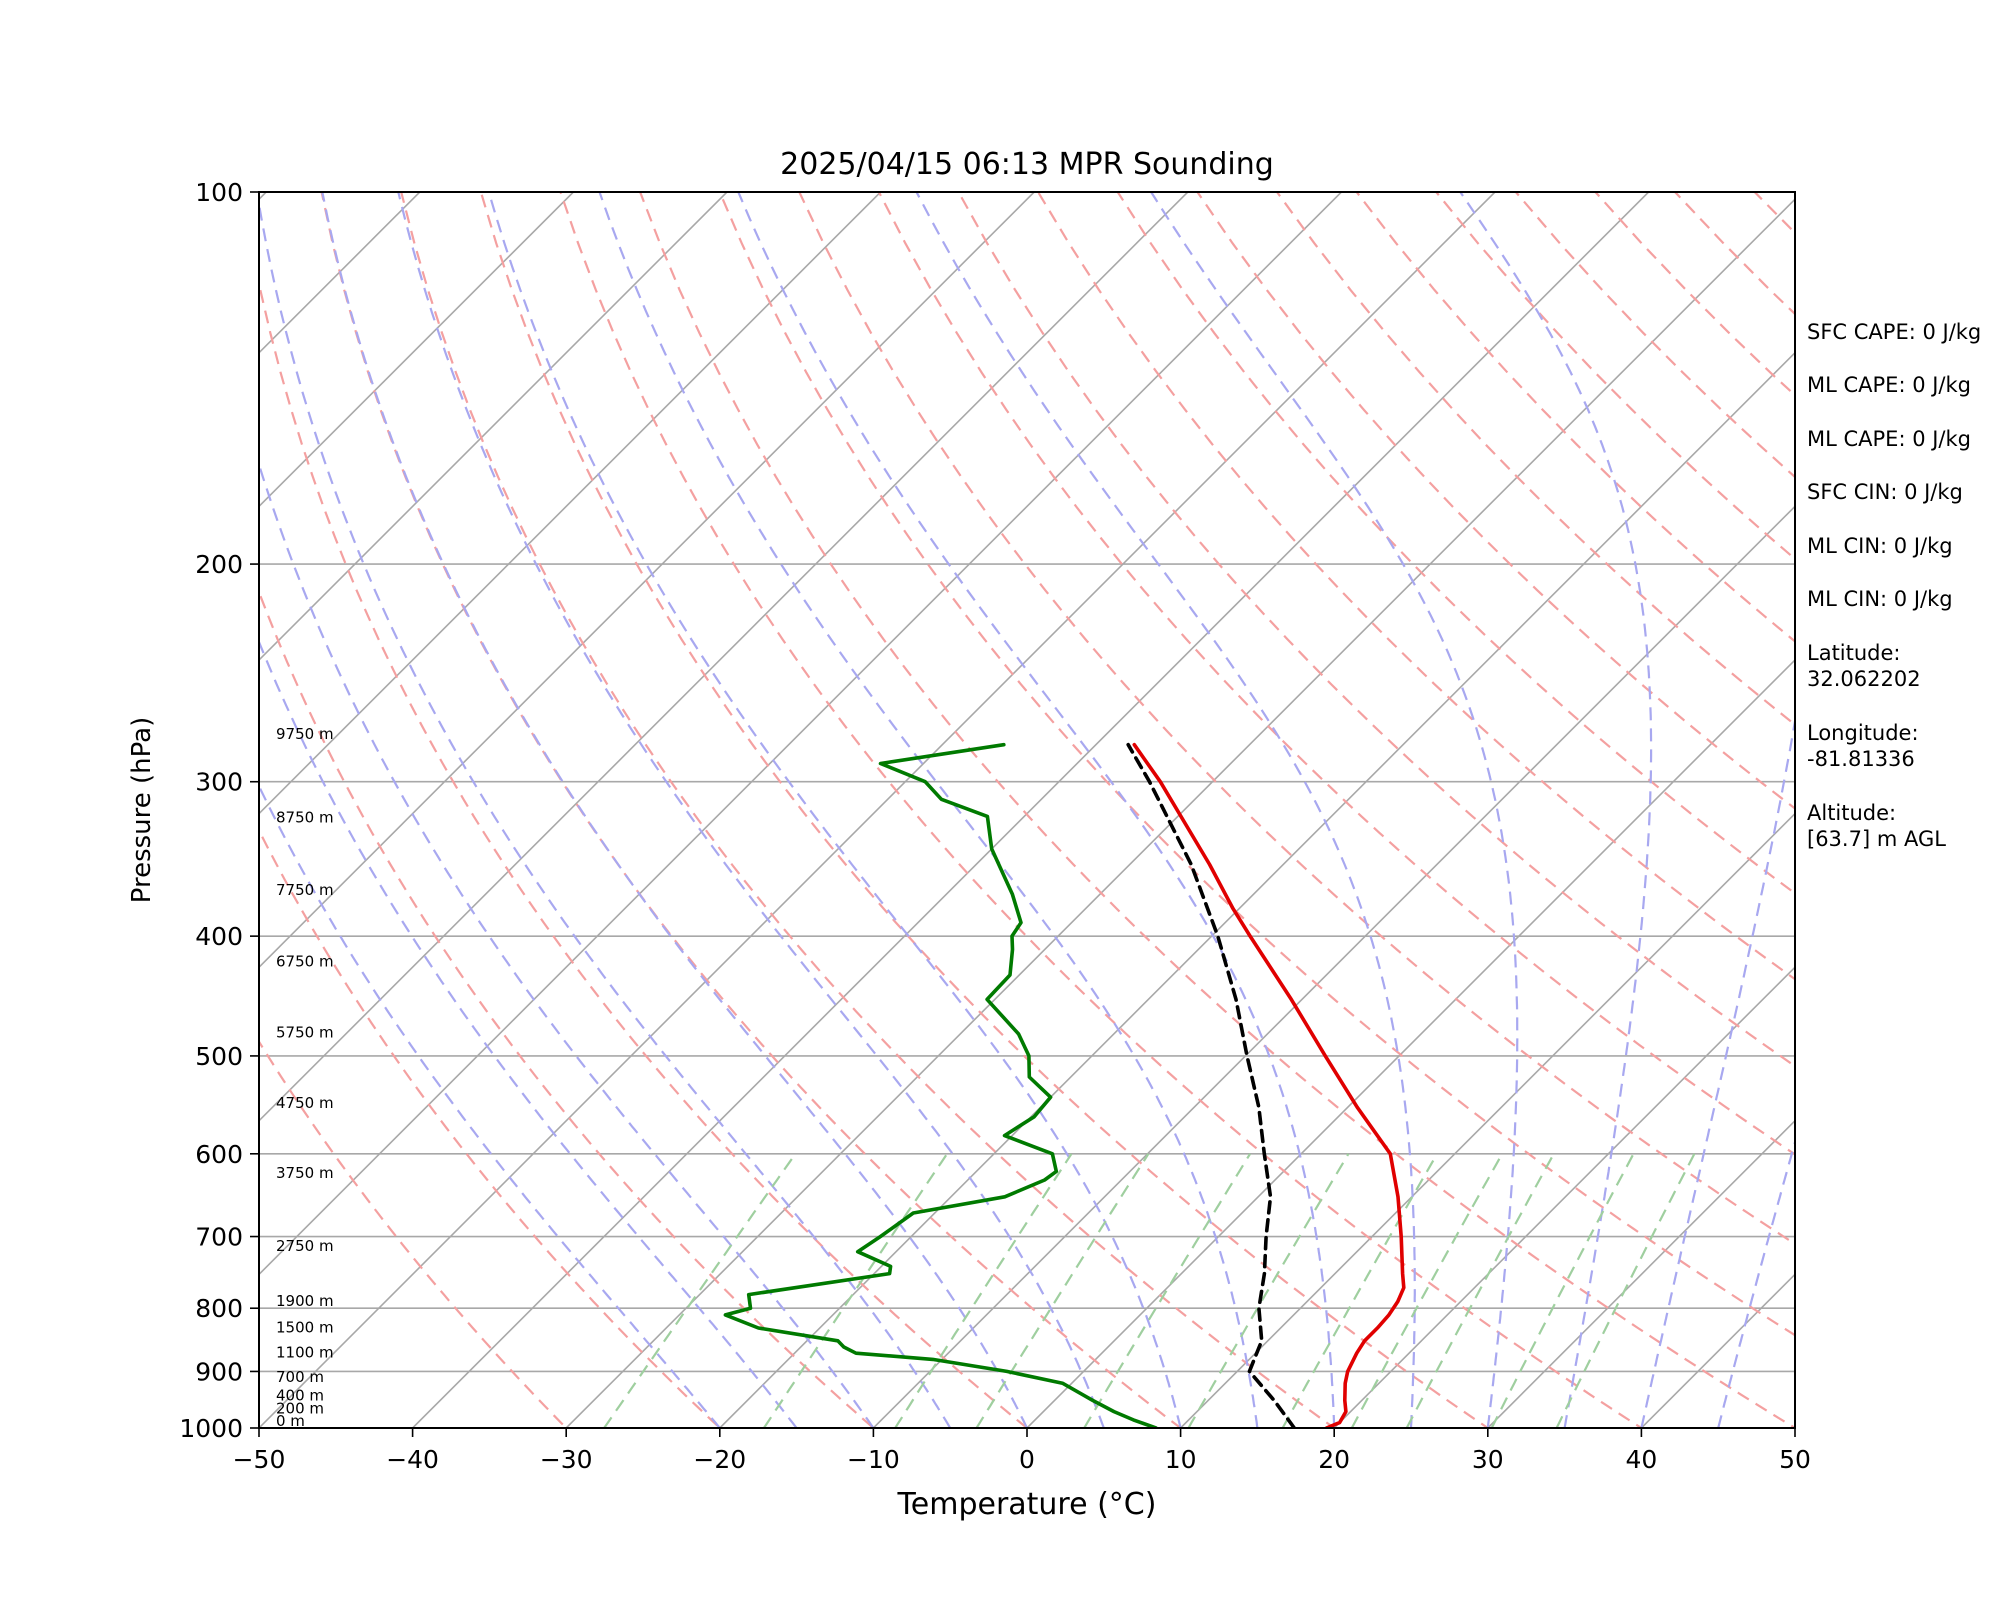 The width and height of the screenshot is (2000, 1600). I want to click on x-tick-label: −20, so click(719, 1459).